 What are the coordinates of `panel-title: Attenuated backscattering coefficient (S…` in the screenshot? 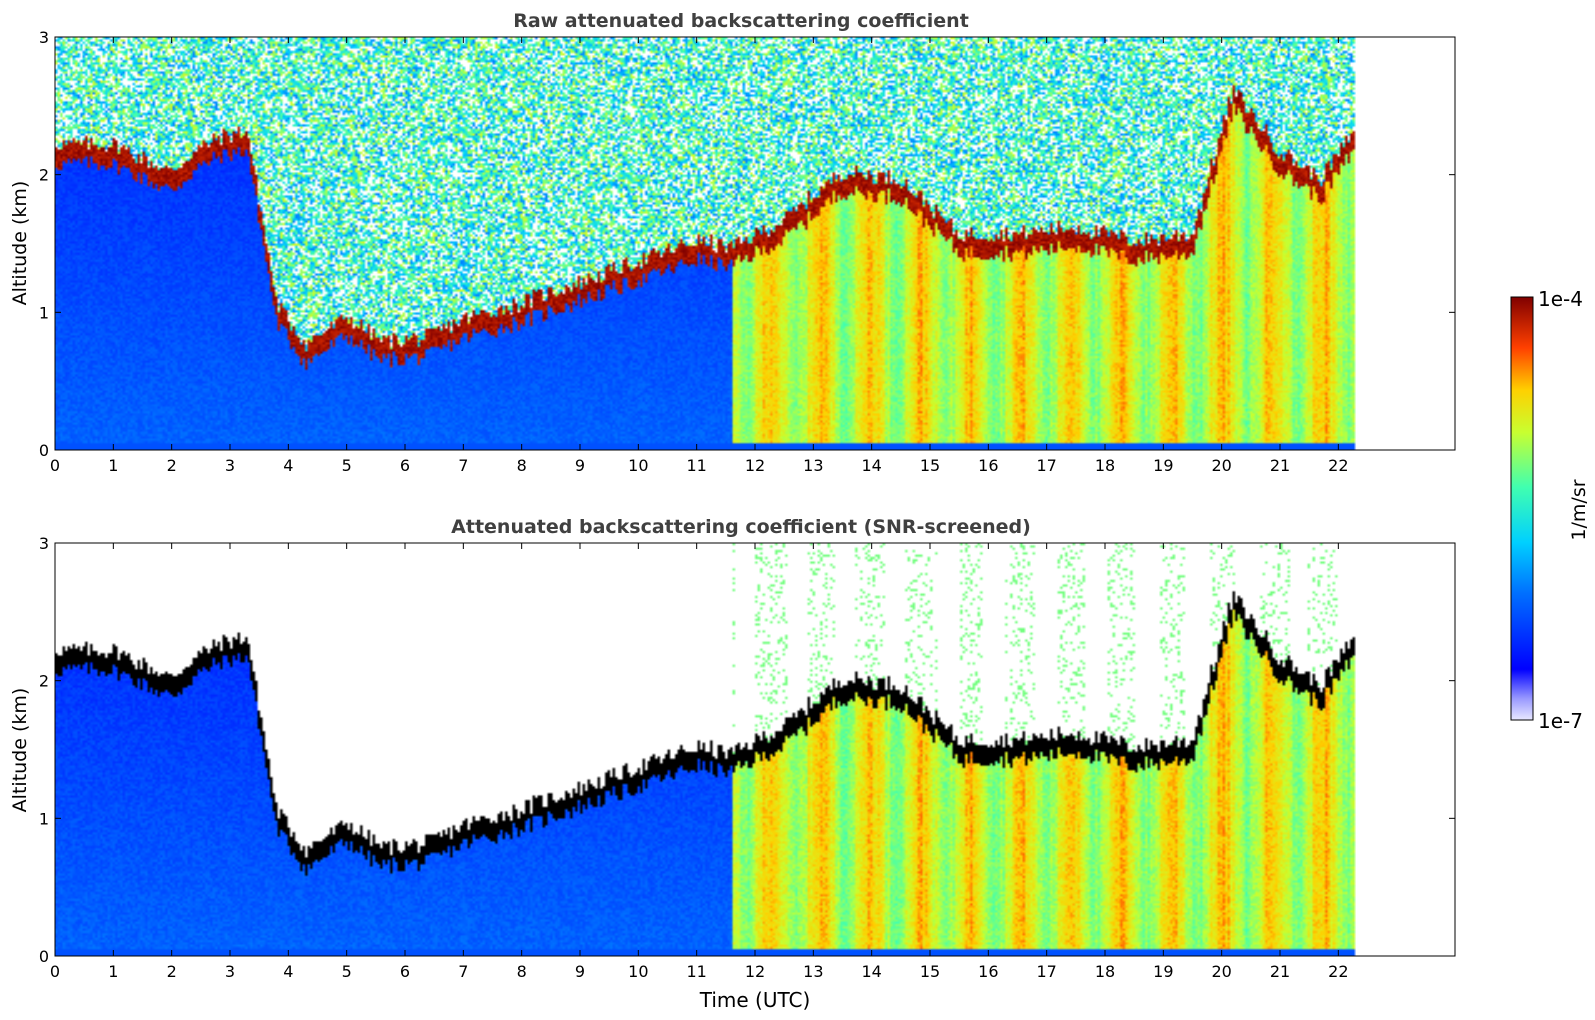 It's located at (741, 527).